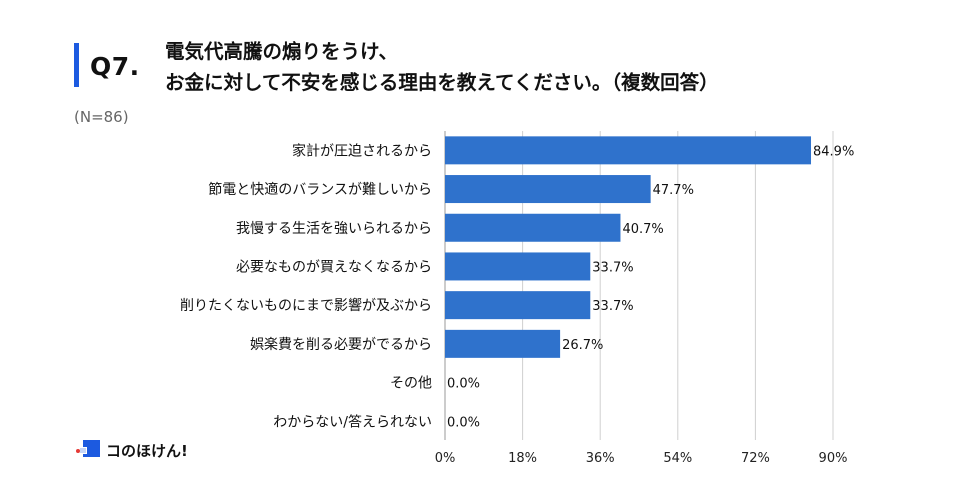  What do you see at coordinates (282, 51) in the screenshot?
I see `chart-title-line-1: 電気代高騰の煽りをうけ、` at bounding box center [282, 51].